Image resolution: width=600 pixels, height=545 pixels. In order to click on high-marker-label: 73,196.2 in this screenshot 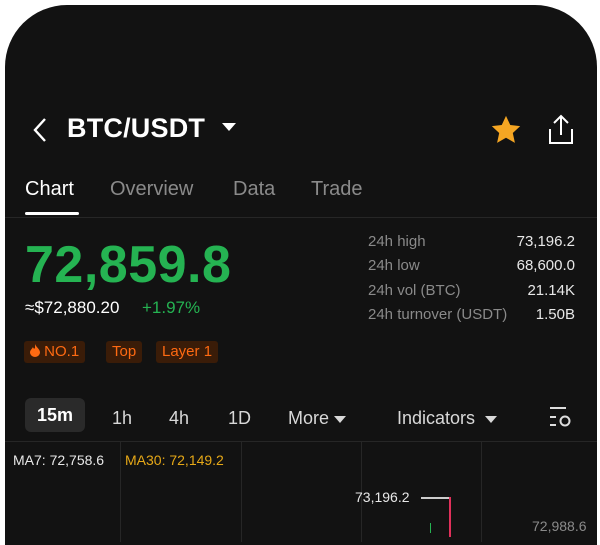, I will do `click(382, 497)`.